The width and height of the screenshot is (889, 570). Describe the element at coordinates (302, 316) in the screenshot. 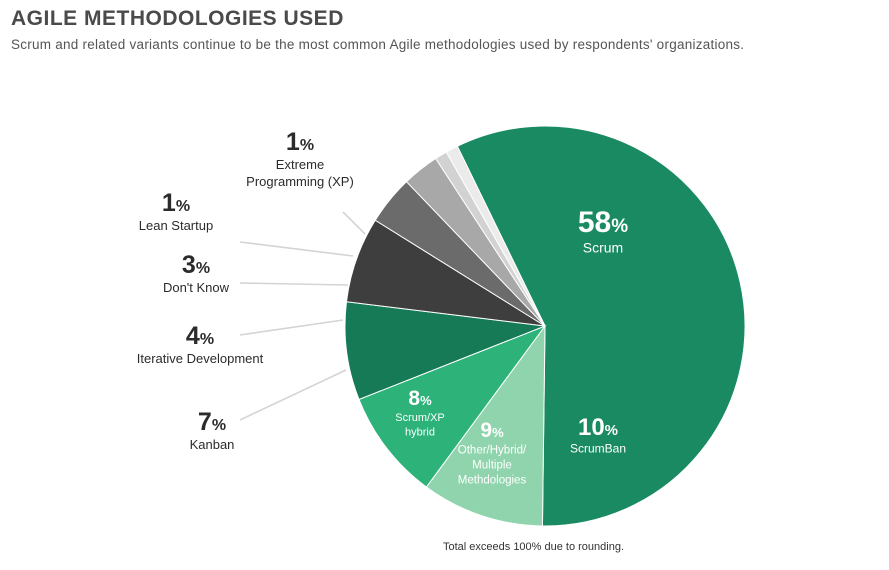

I see `leader-lines` at that location.